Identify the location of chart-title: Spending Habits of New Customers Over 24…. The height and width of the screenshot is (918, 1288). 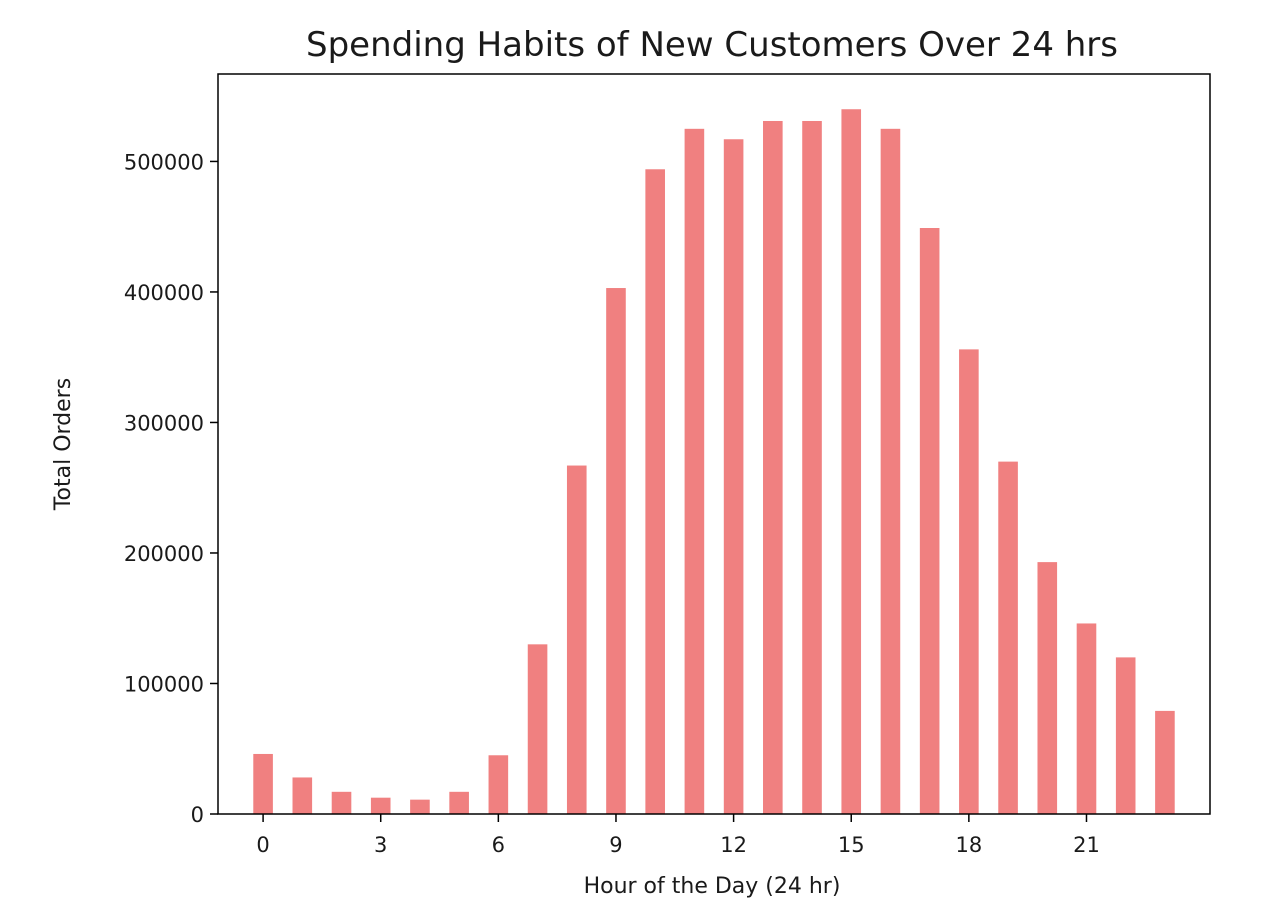
(712, 45).